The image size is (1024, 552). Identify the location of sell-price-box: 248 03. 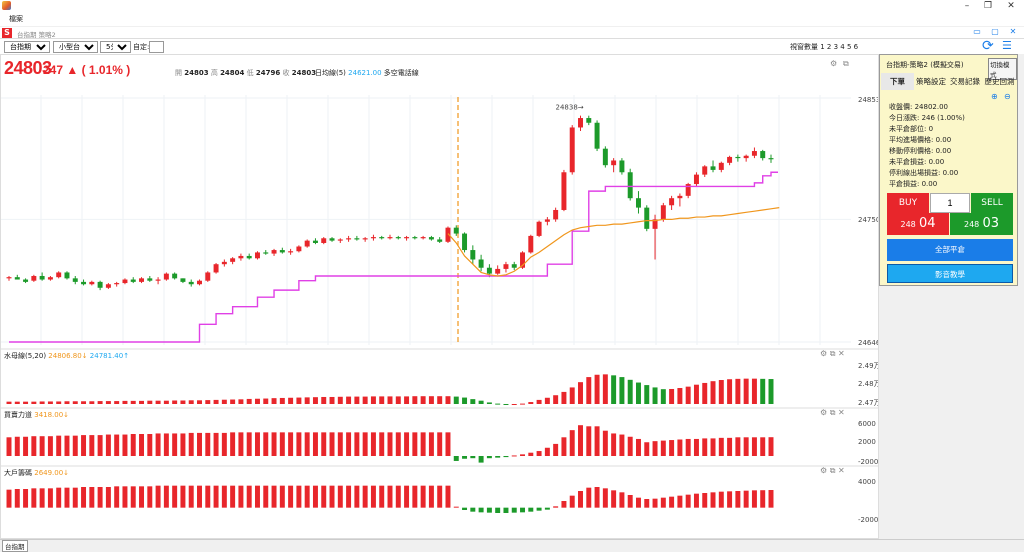
(981, 224).